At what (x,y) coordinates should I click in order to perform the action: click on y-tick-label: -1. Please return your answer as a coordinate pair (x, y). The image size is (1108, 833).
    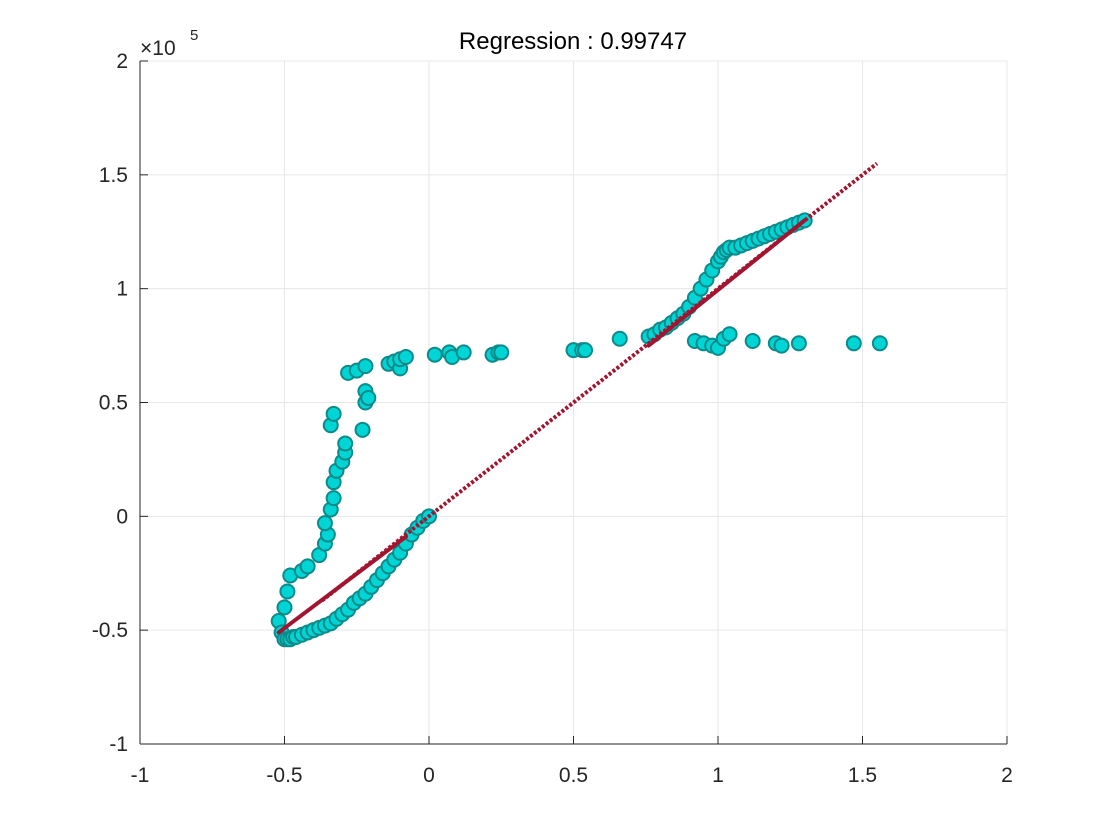
    Looking at the image, I should click on (118, 744).